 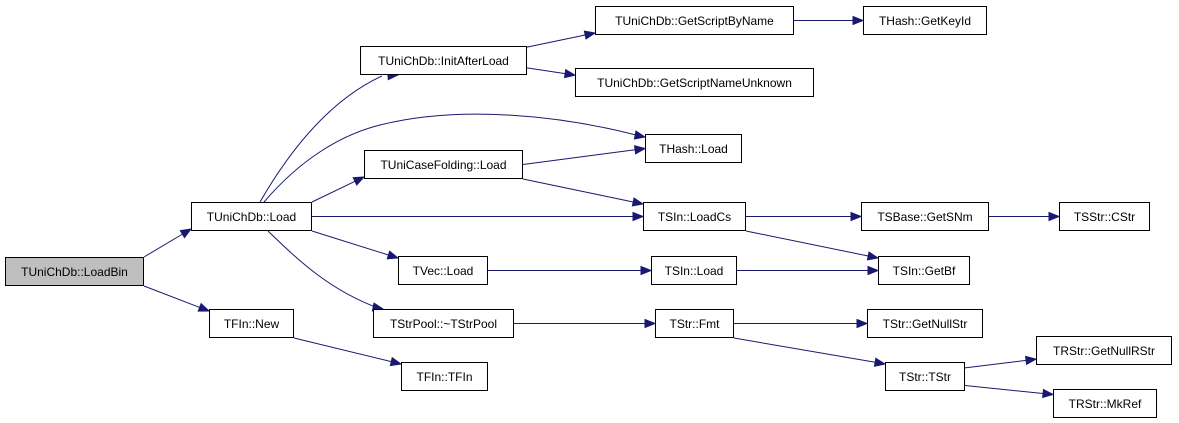 What do you see at coordinates (694, 270) in the screenshot?
I see `node-sin-load: TSIn::Load` at bounding box center [694, 270].